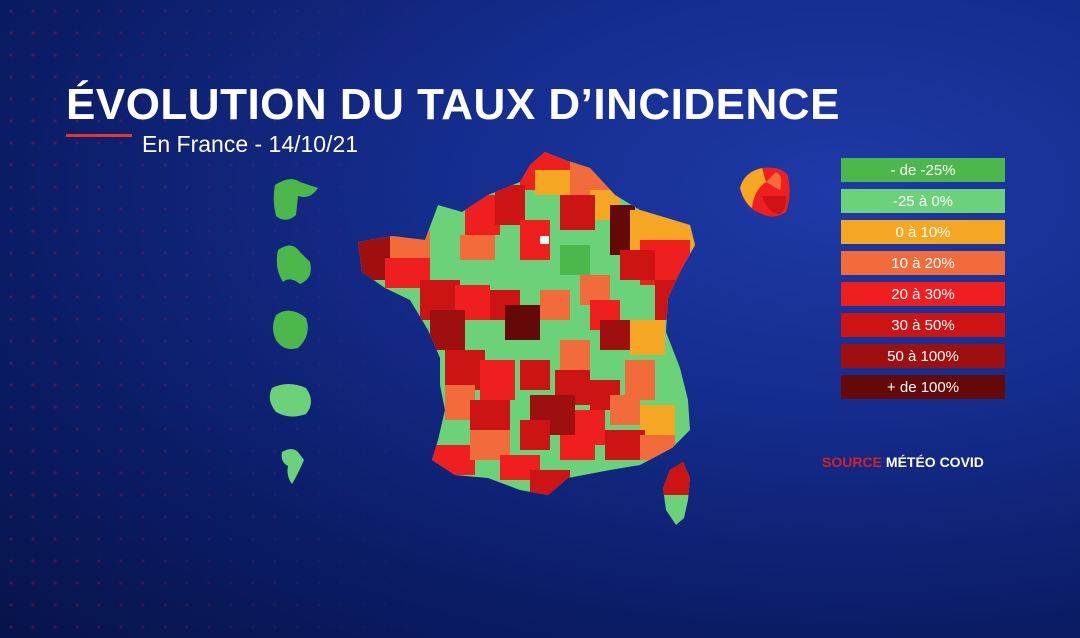  Describe the element at coordinates (923, 325) in the screenshot. I see `legend-item-6: 30 à 50%` at that location.